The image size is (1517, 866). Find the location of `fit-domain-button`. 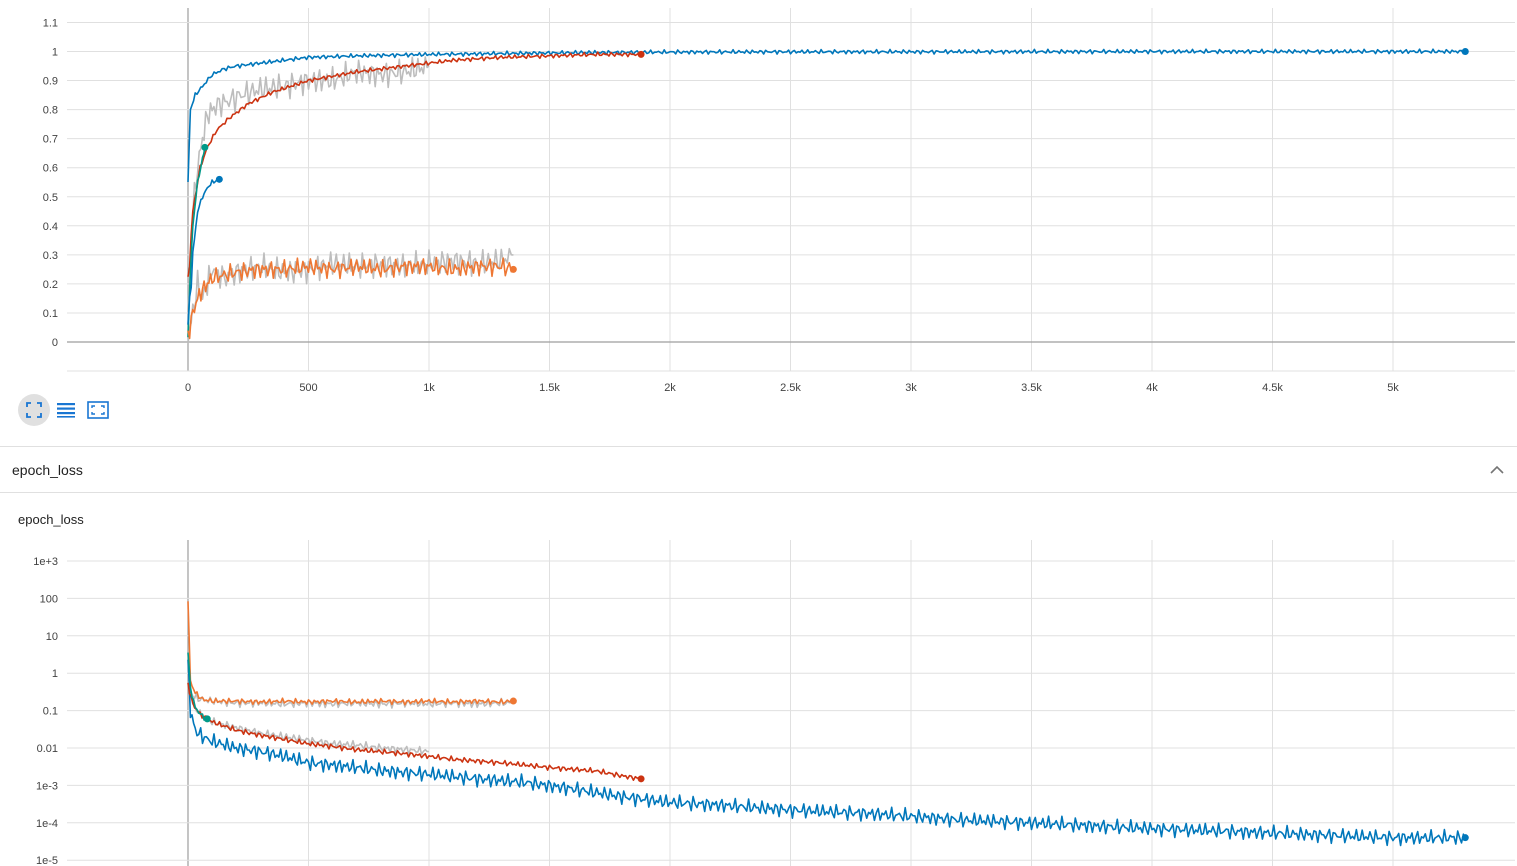

fit-domain-button is located at coordinates (34, 410).